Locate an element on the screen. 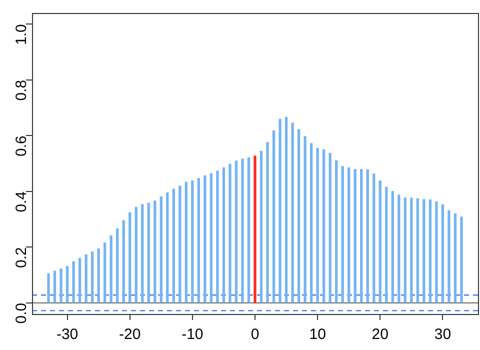 Image resolution: width=480 pixels, height=350 pixels. y-tick-label: 0.4 is located at coordinates (21, 201).